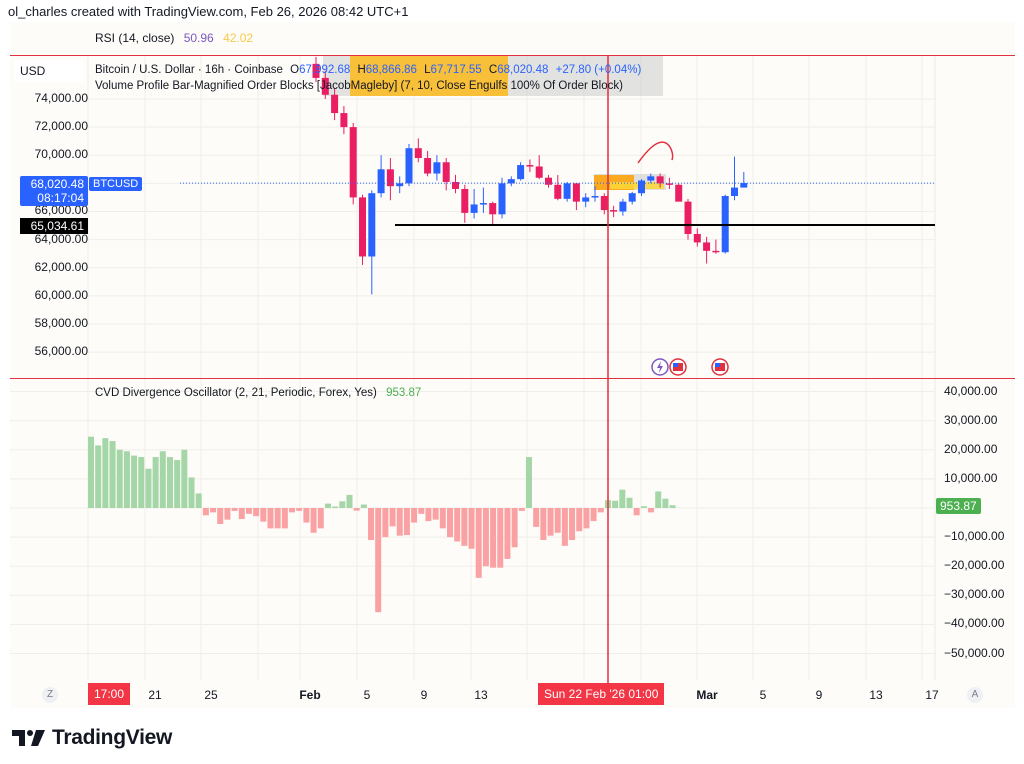  I want to click on bar-countdown: 08:17:04, so click(60, 198).